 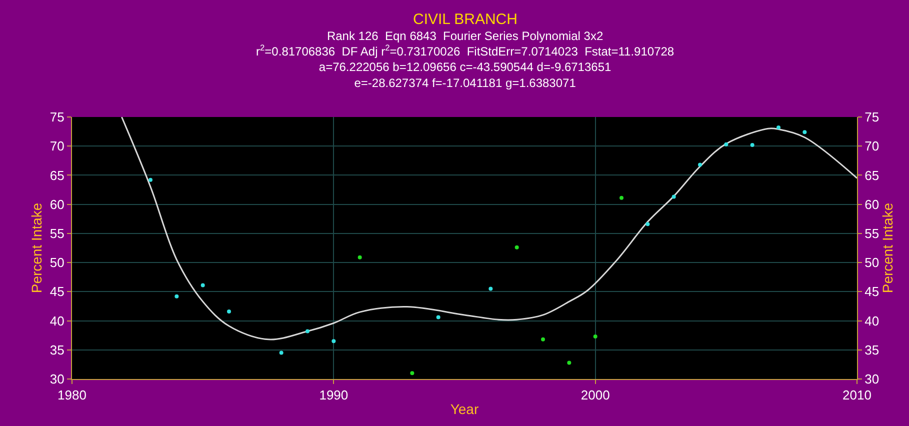 I want to click on text: Rank 126 Eqn 6843 Fourier Series Polynomial 3x2 r$^{2}$=0.81706836 DF Adj r$^{2}$=0.73170026 FitStdErr=7.0714023 Fstat=11.910728 a=76.222056 b=12.09656 c=-43.590544 d=-9.6713651 e=-28.627374 f=-17.041181 g=1.6383071, so click(x=465, y=59).